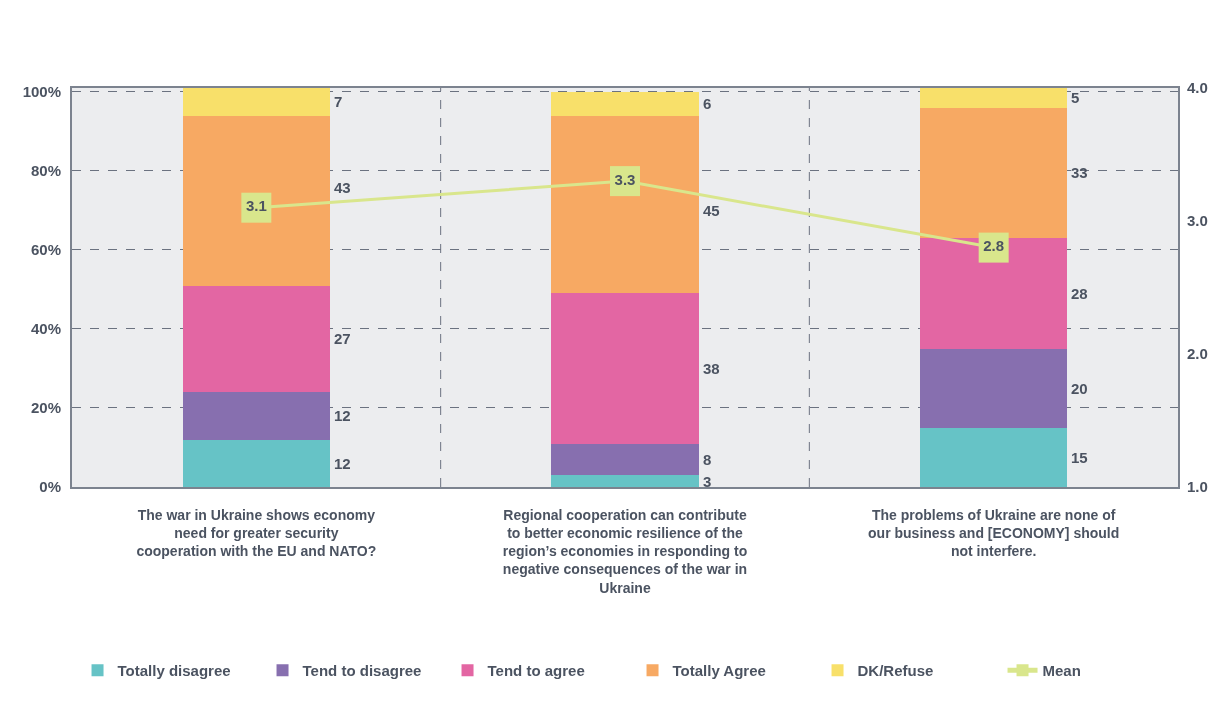  What do you see at coordinates (41, 92) in the screenshot?
I see `y-tick-label: 100%` at bounding box center [41, 92].